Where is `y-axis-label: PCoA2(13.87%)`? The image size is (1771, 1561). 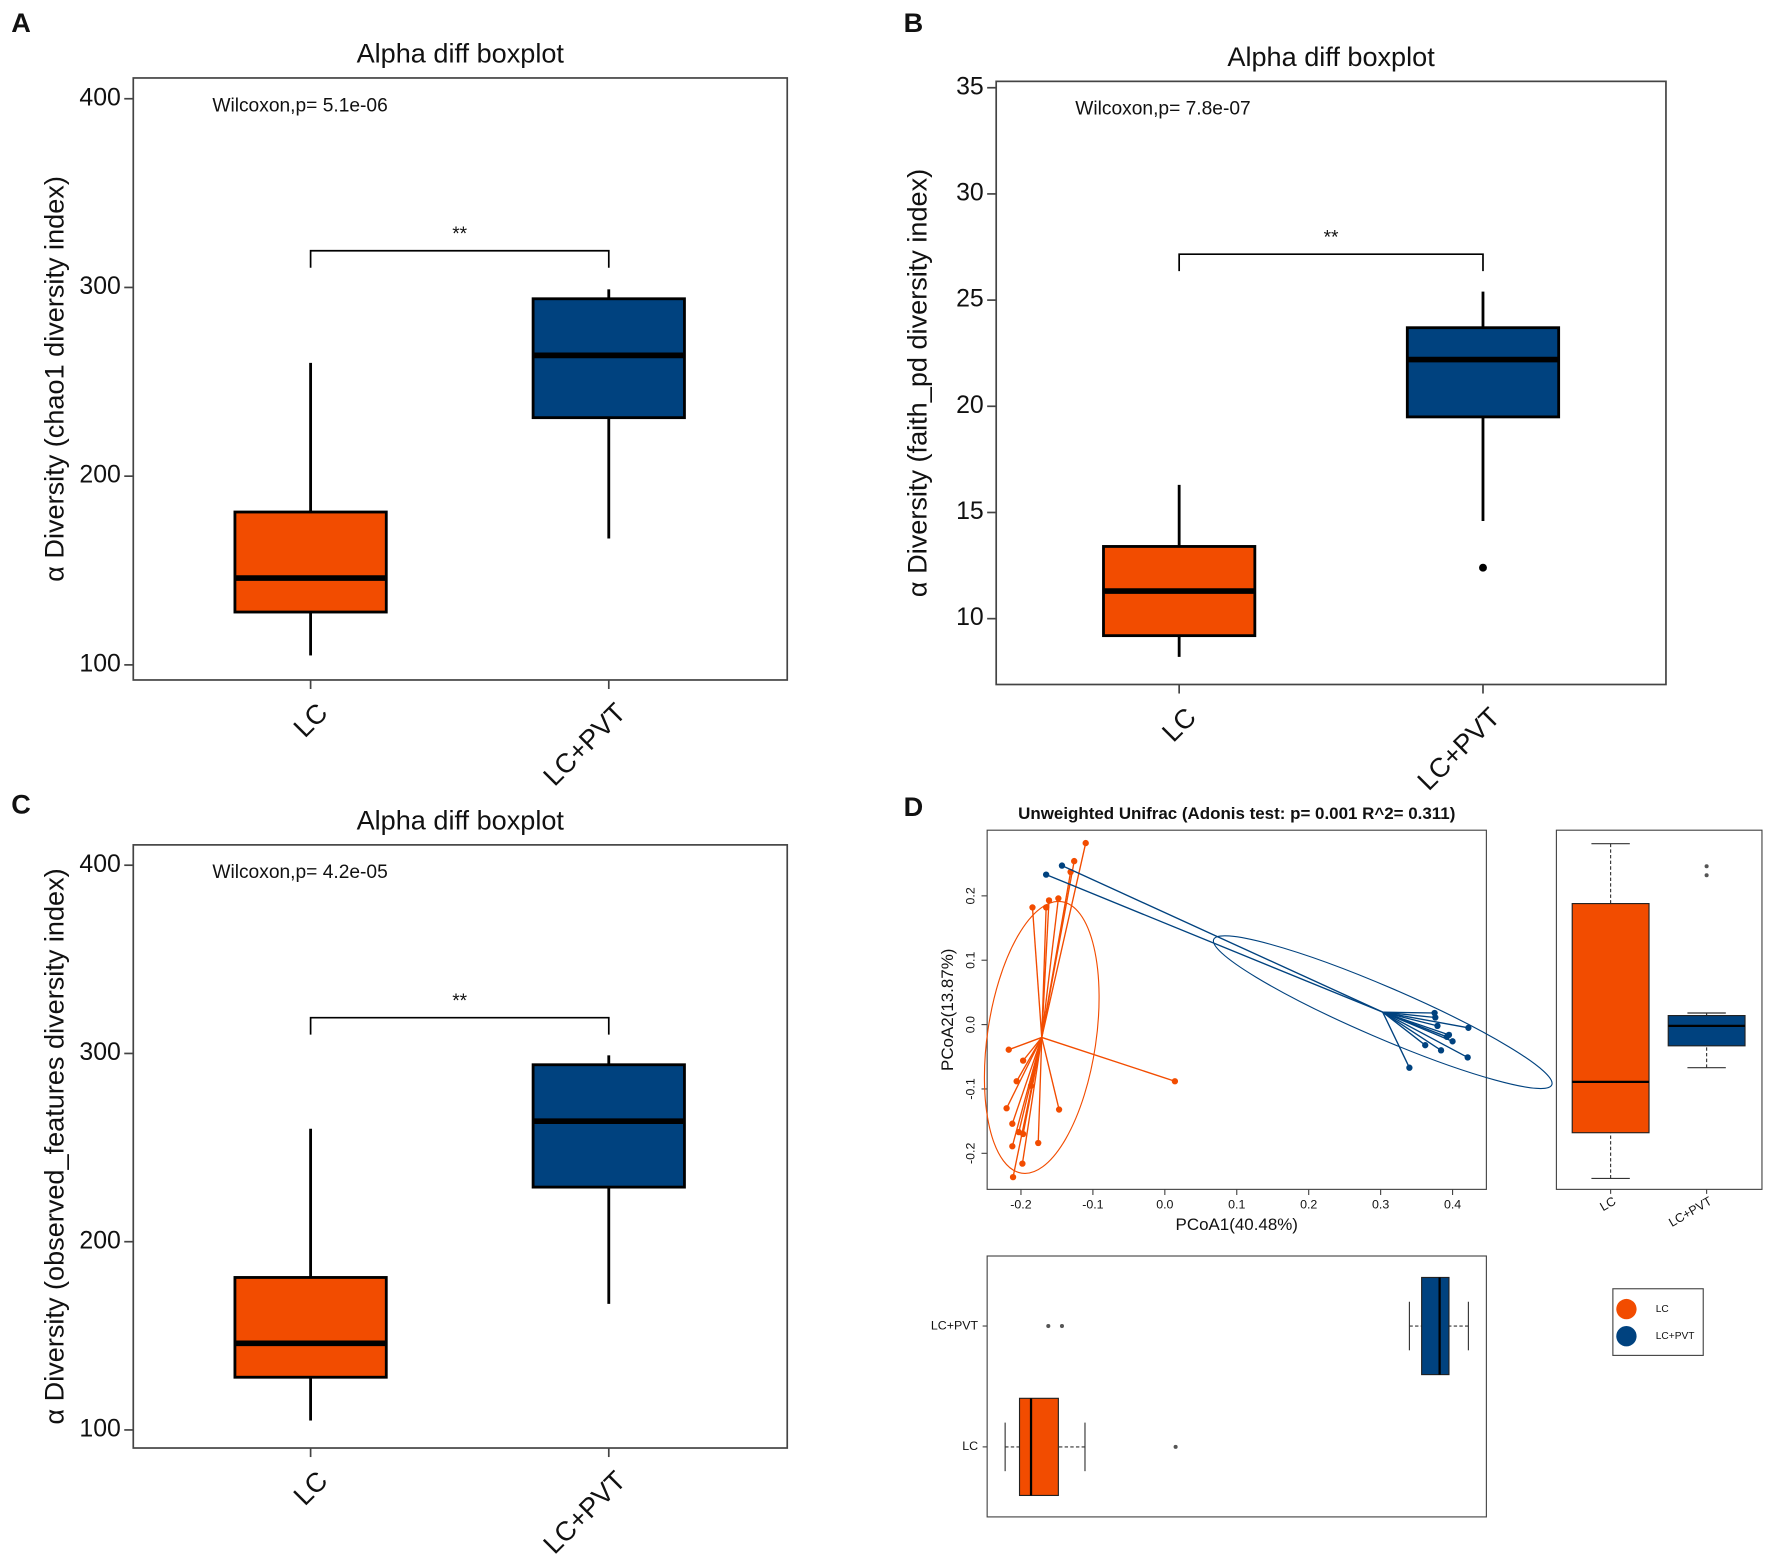
y-axis-label: PCoA2(13.87%) is located at coordinates (947, 1010).